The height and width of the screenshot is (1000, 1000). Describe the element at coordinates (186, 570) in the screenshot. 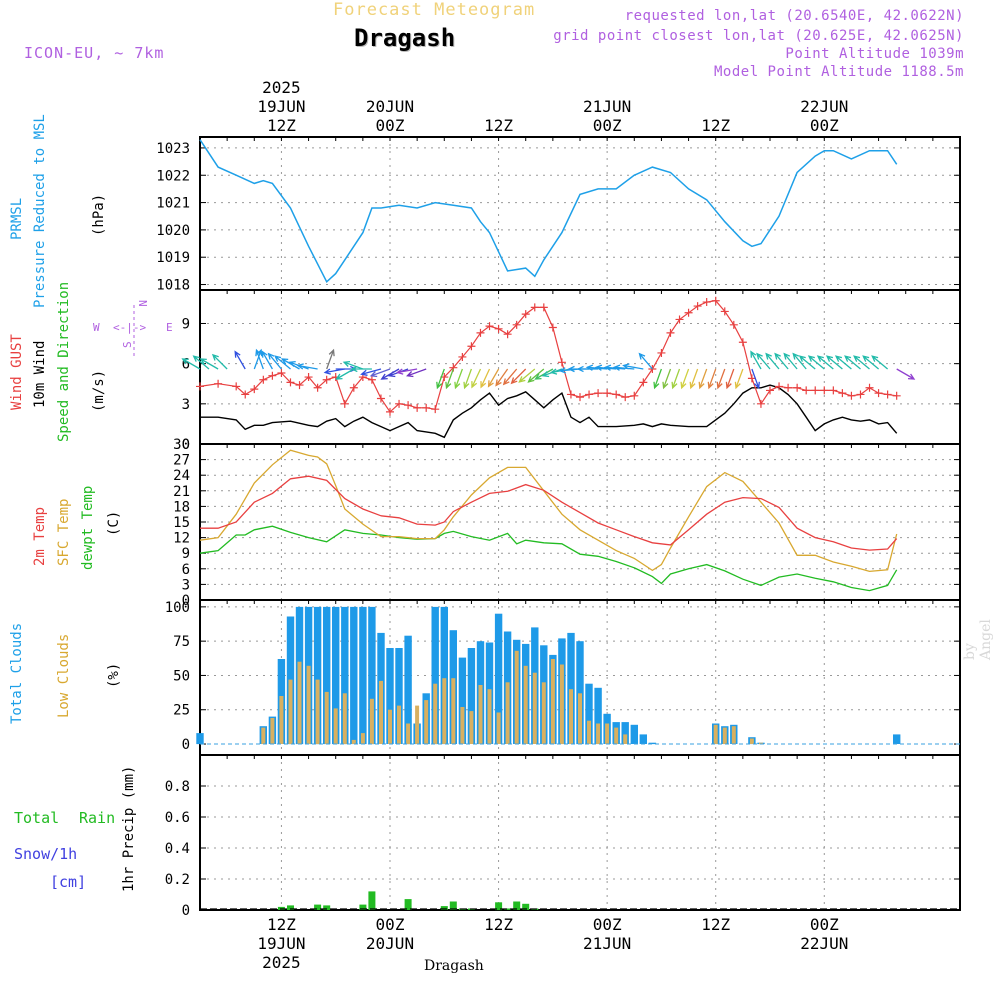

I see `temperature-ytick-label: 6` at that location.